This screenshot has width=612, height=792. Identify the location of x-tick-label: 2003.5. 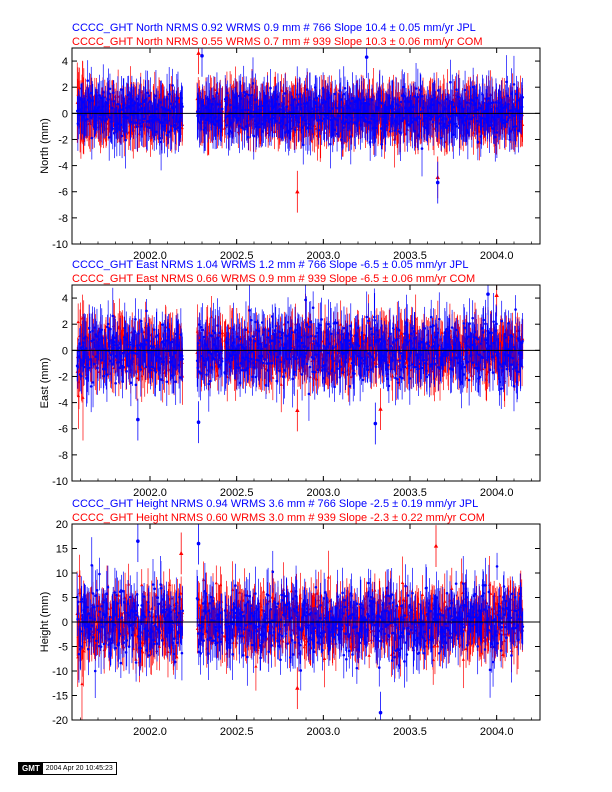
(410, 256).